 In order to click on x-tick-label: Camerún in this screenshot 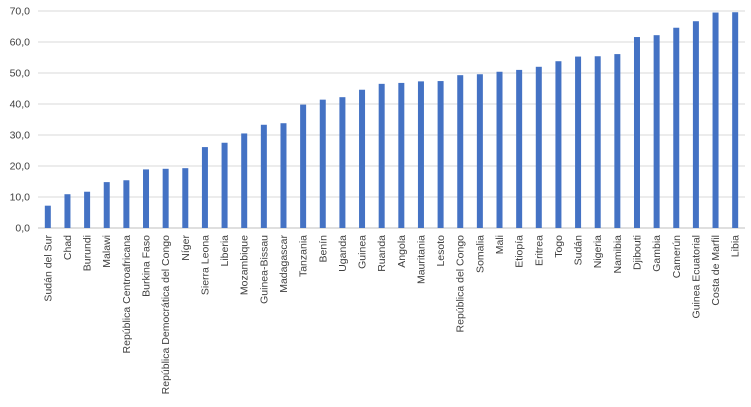, I will do `click(677, 256)`.